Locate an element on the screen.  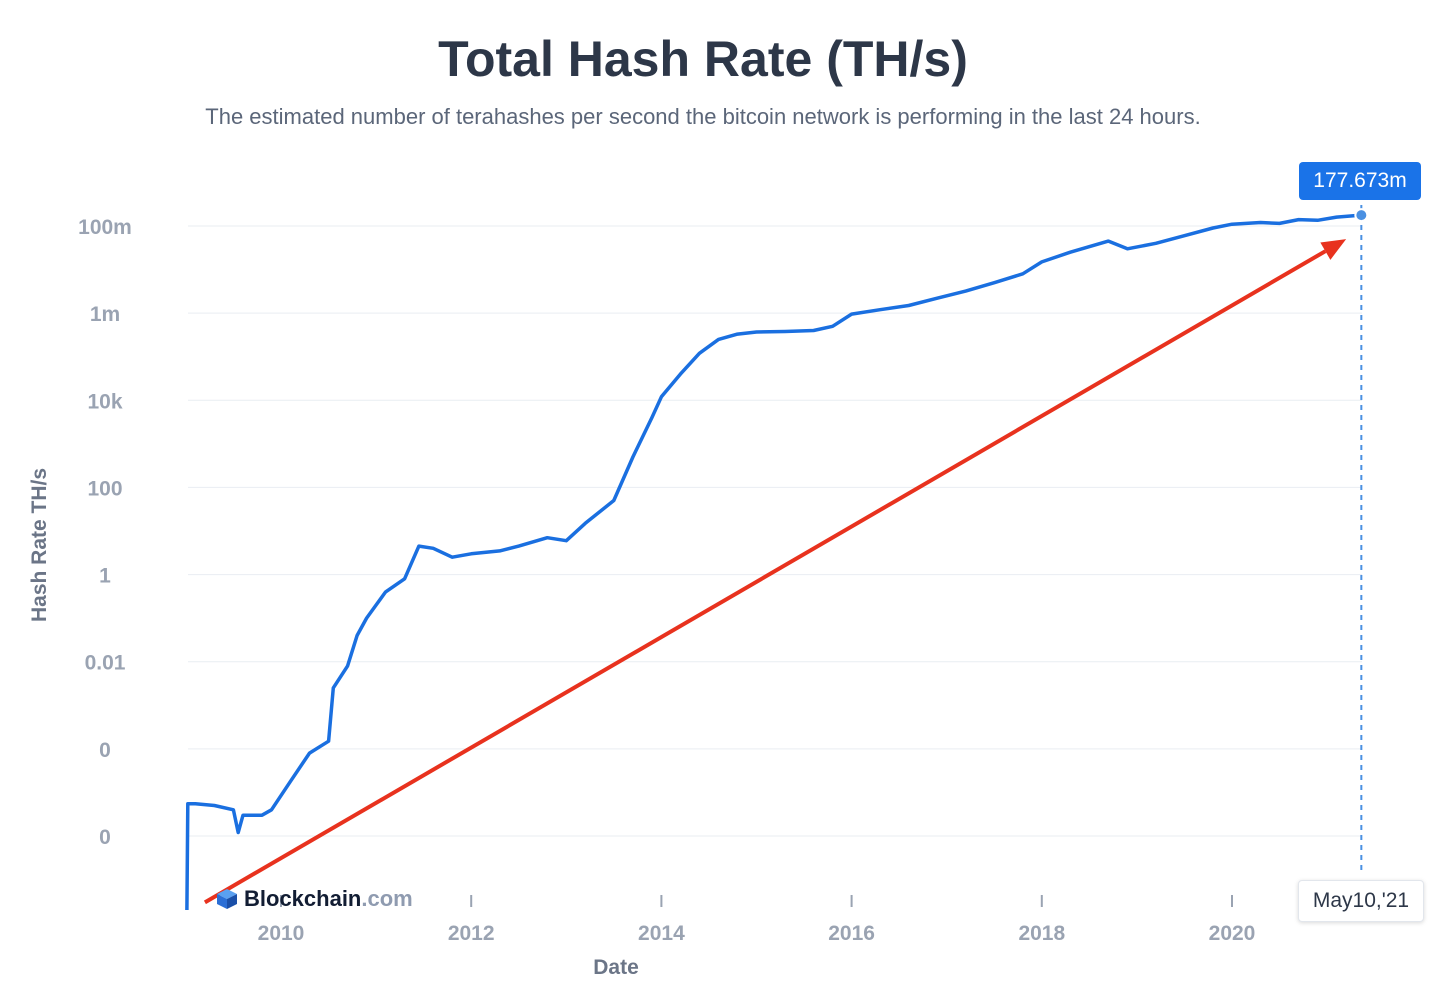
x-tick-label-2: 2014 is located at coordinates (661, 933).